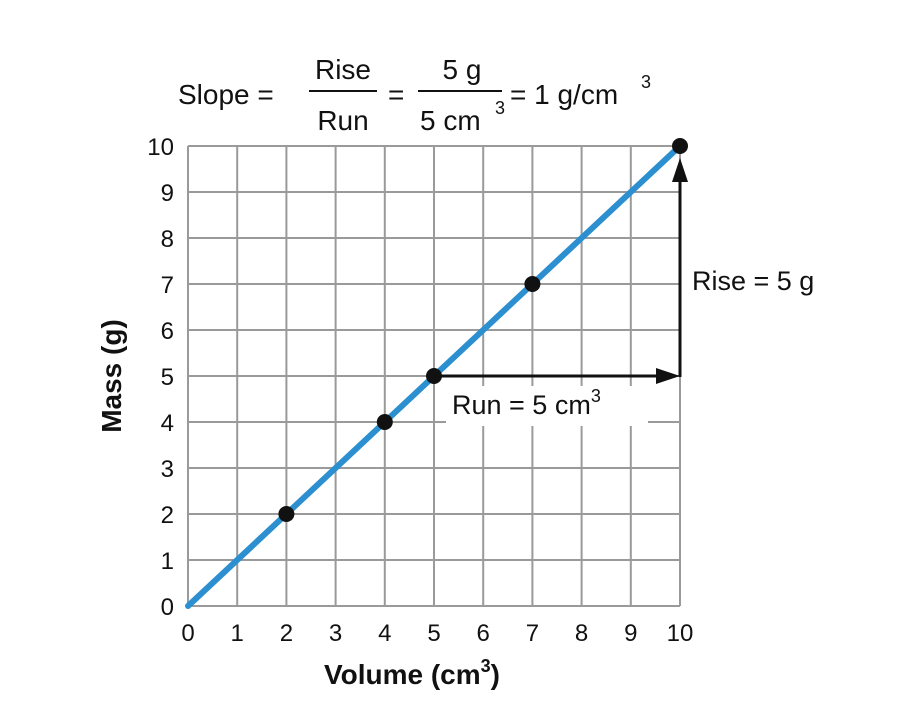 The width and height of the screenshot is (924, 712). Describe the element at coordinates (343, 69) in the screenshot. I see `equation-rise-numerator: Rise` at that location.